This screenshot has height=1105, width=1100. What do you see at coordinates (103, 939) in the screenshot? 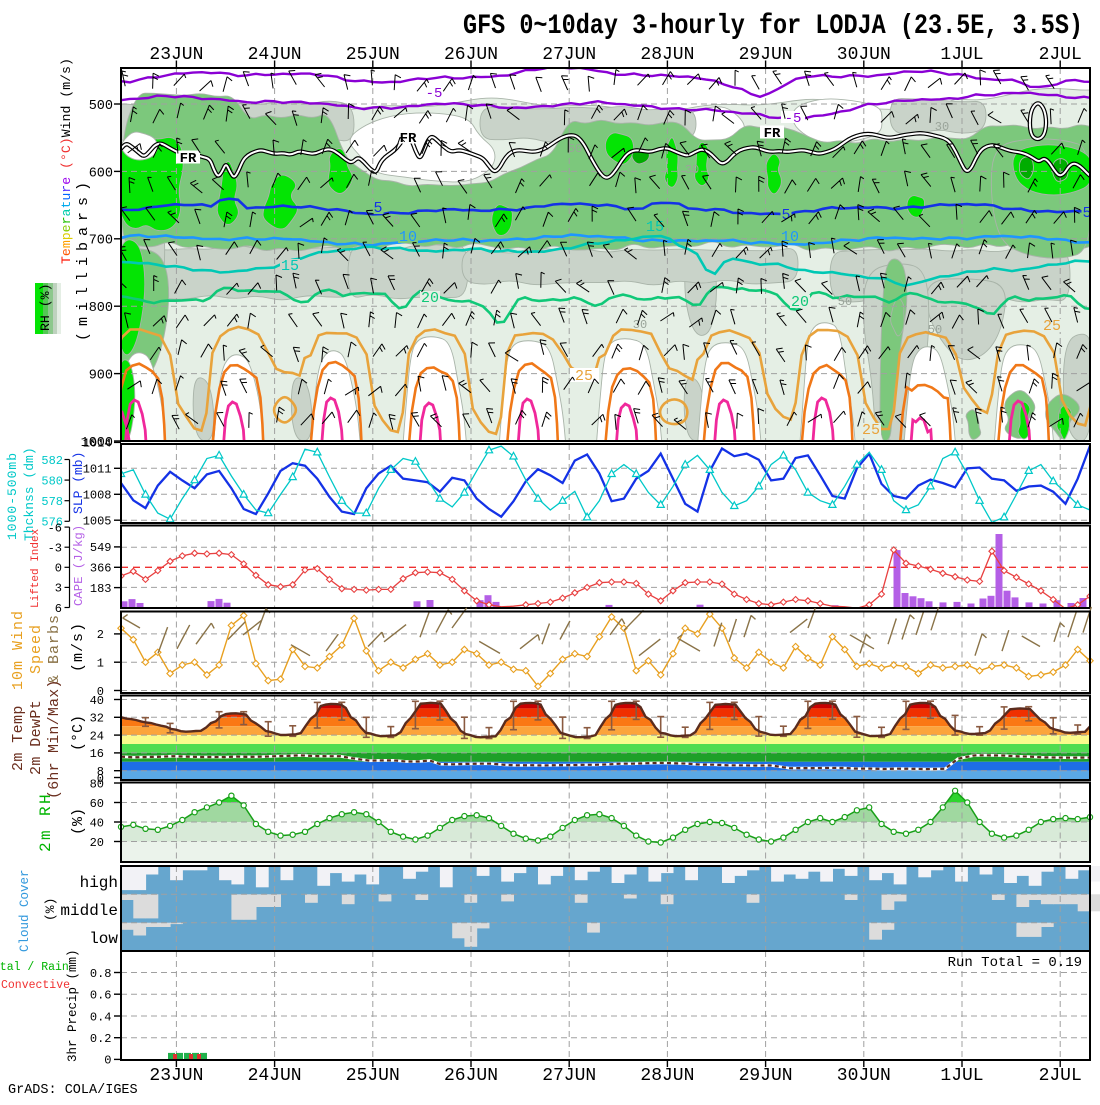
I see `svg-text: low` at bounding box center [103, 939].